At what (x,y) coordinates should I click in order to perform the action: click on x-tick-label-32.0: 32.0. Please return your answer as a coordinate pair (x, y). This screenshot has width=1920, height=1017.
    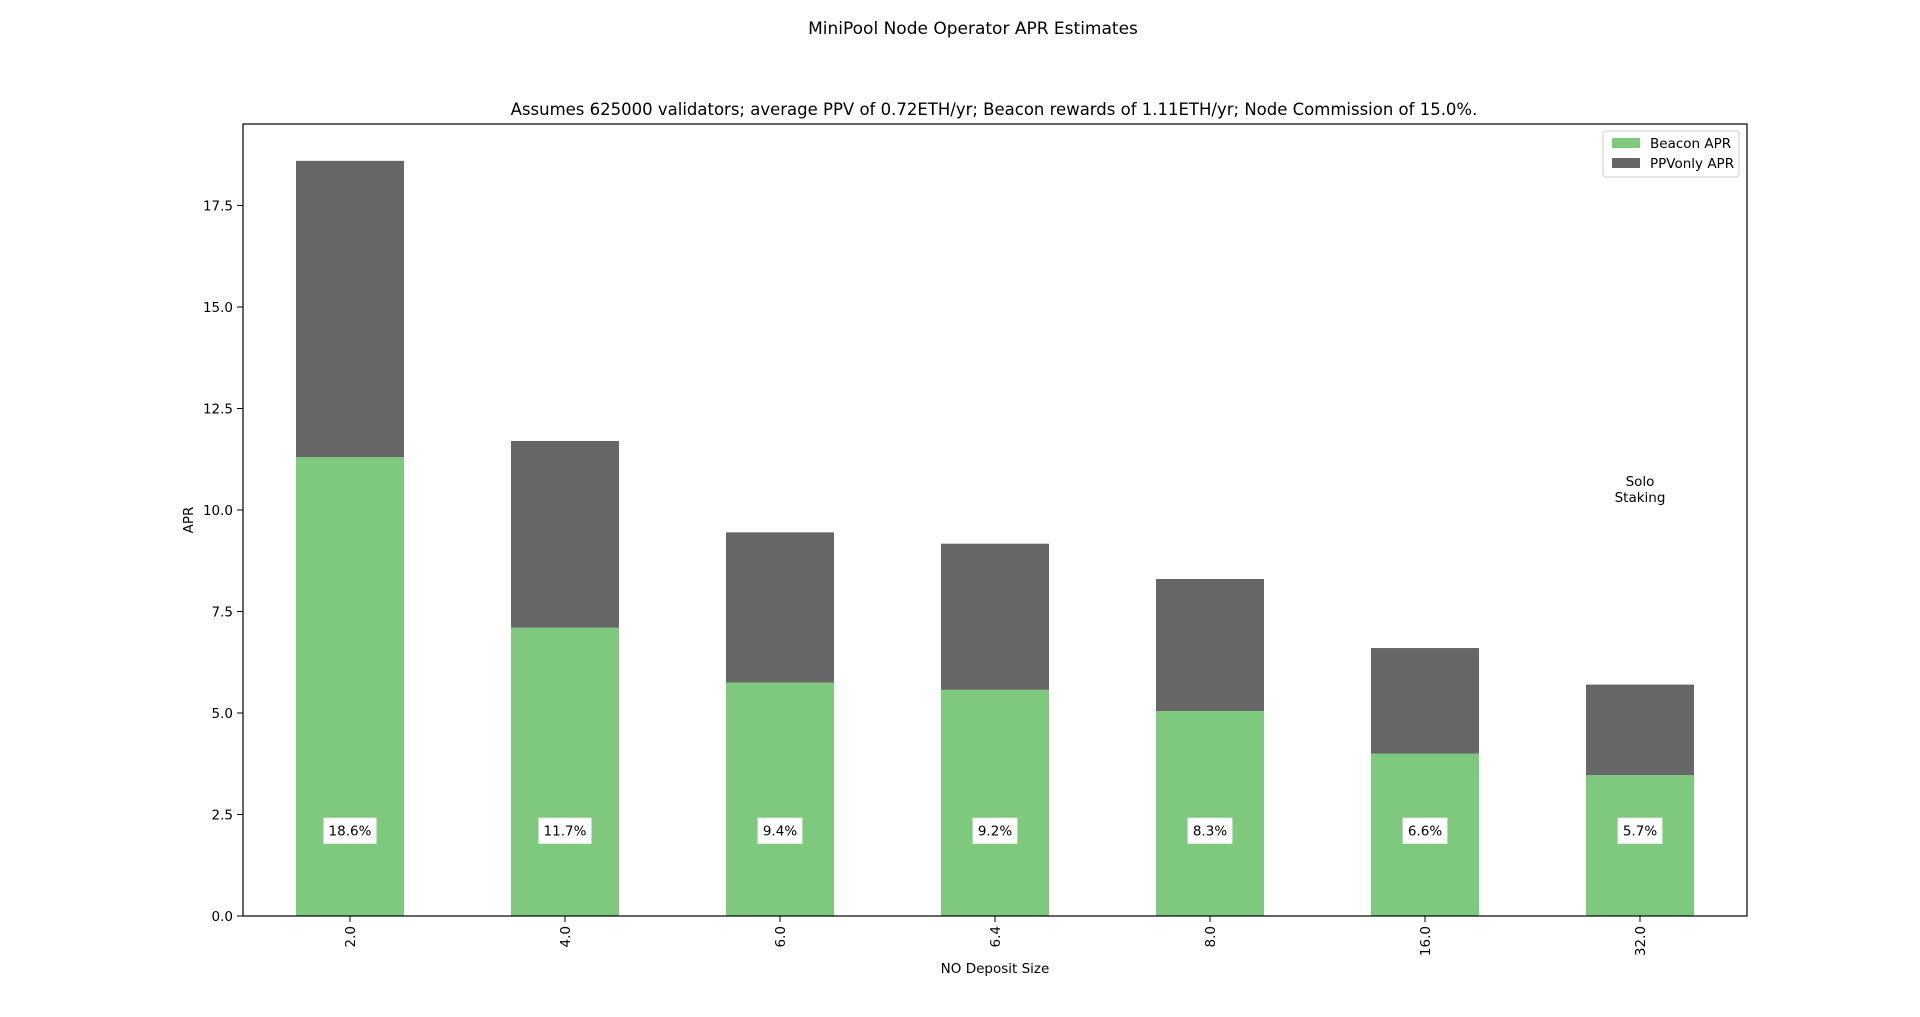
    Looking at the image, I should click on (1641, 941).